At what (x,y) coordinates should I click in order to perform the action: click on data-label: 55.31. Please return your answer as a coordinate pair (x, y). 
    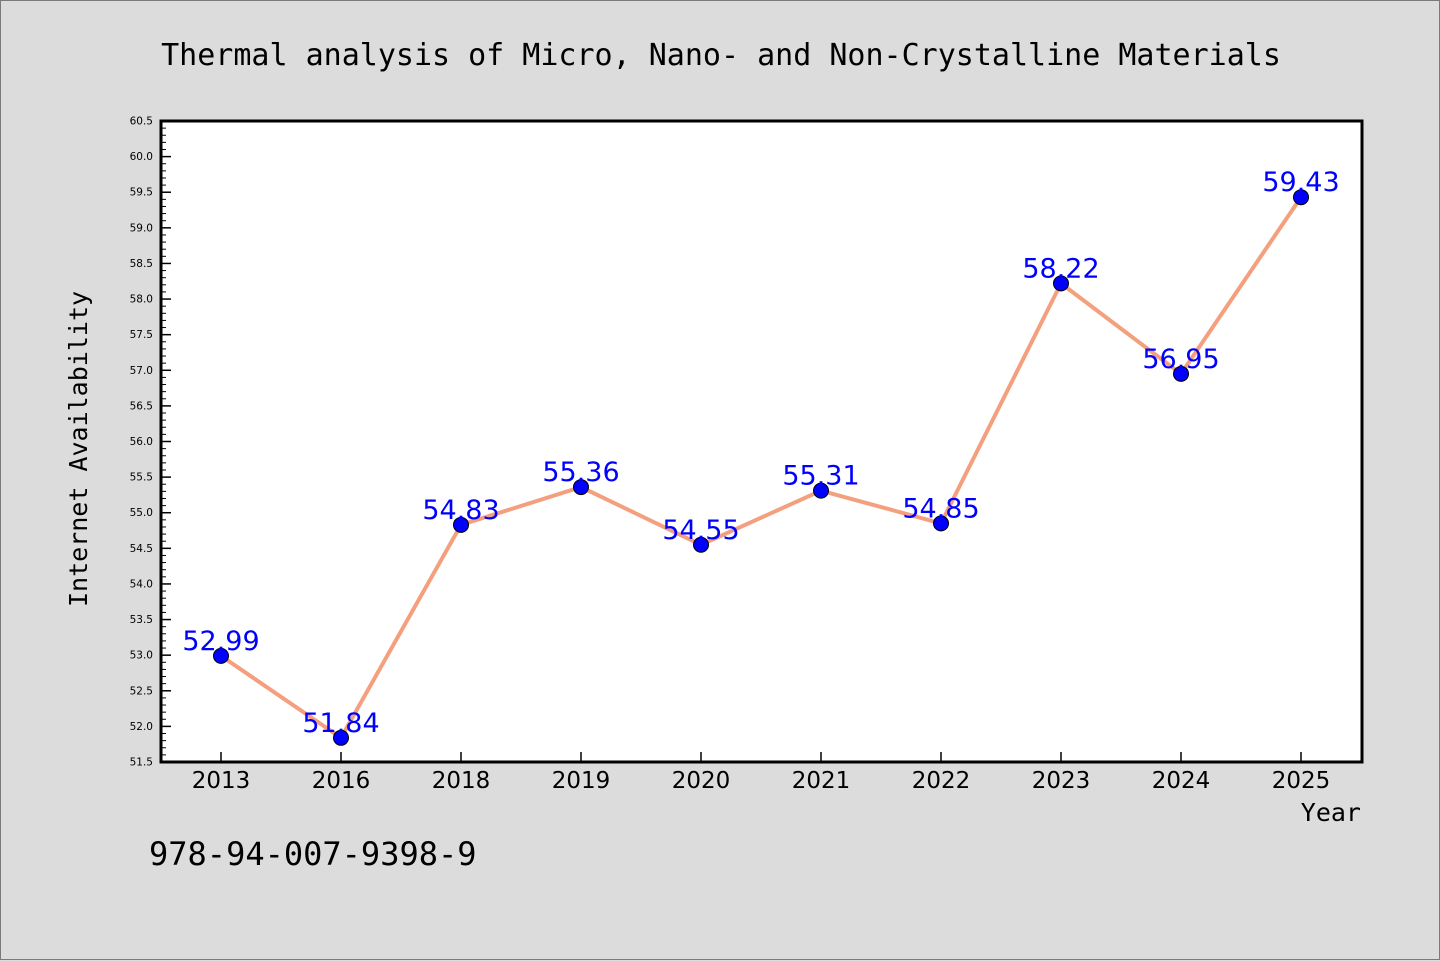
    Looking at the image, I should click on (820, 476).